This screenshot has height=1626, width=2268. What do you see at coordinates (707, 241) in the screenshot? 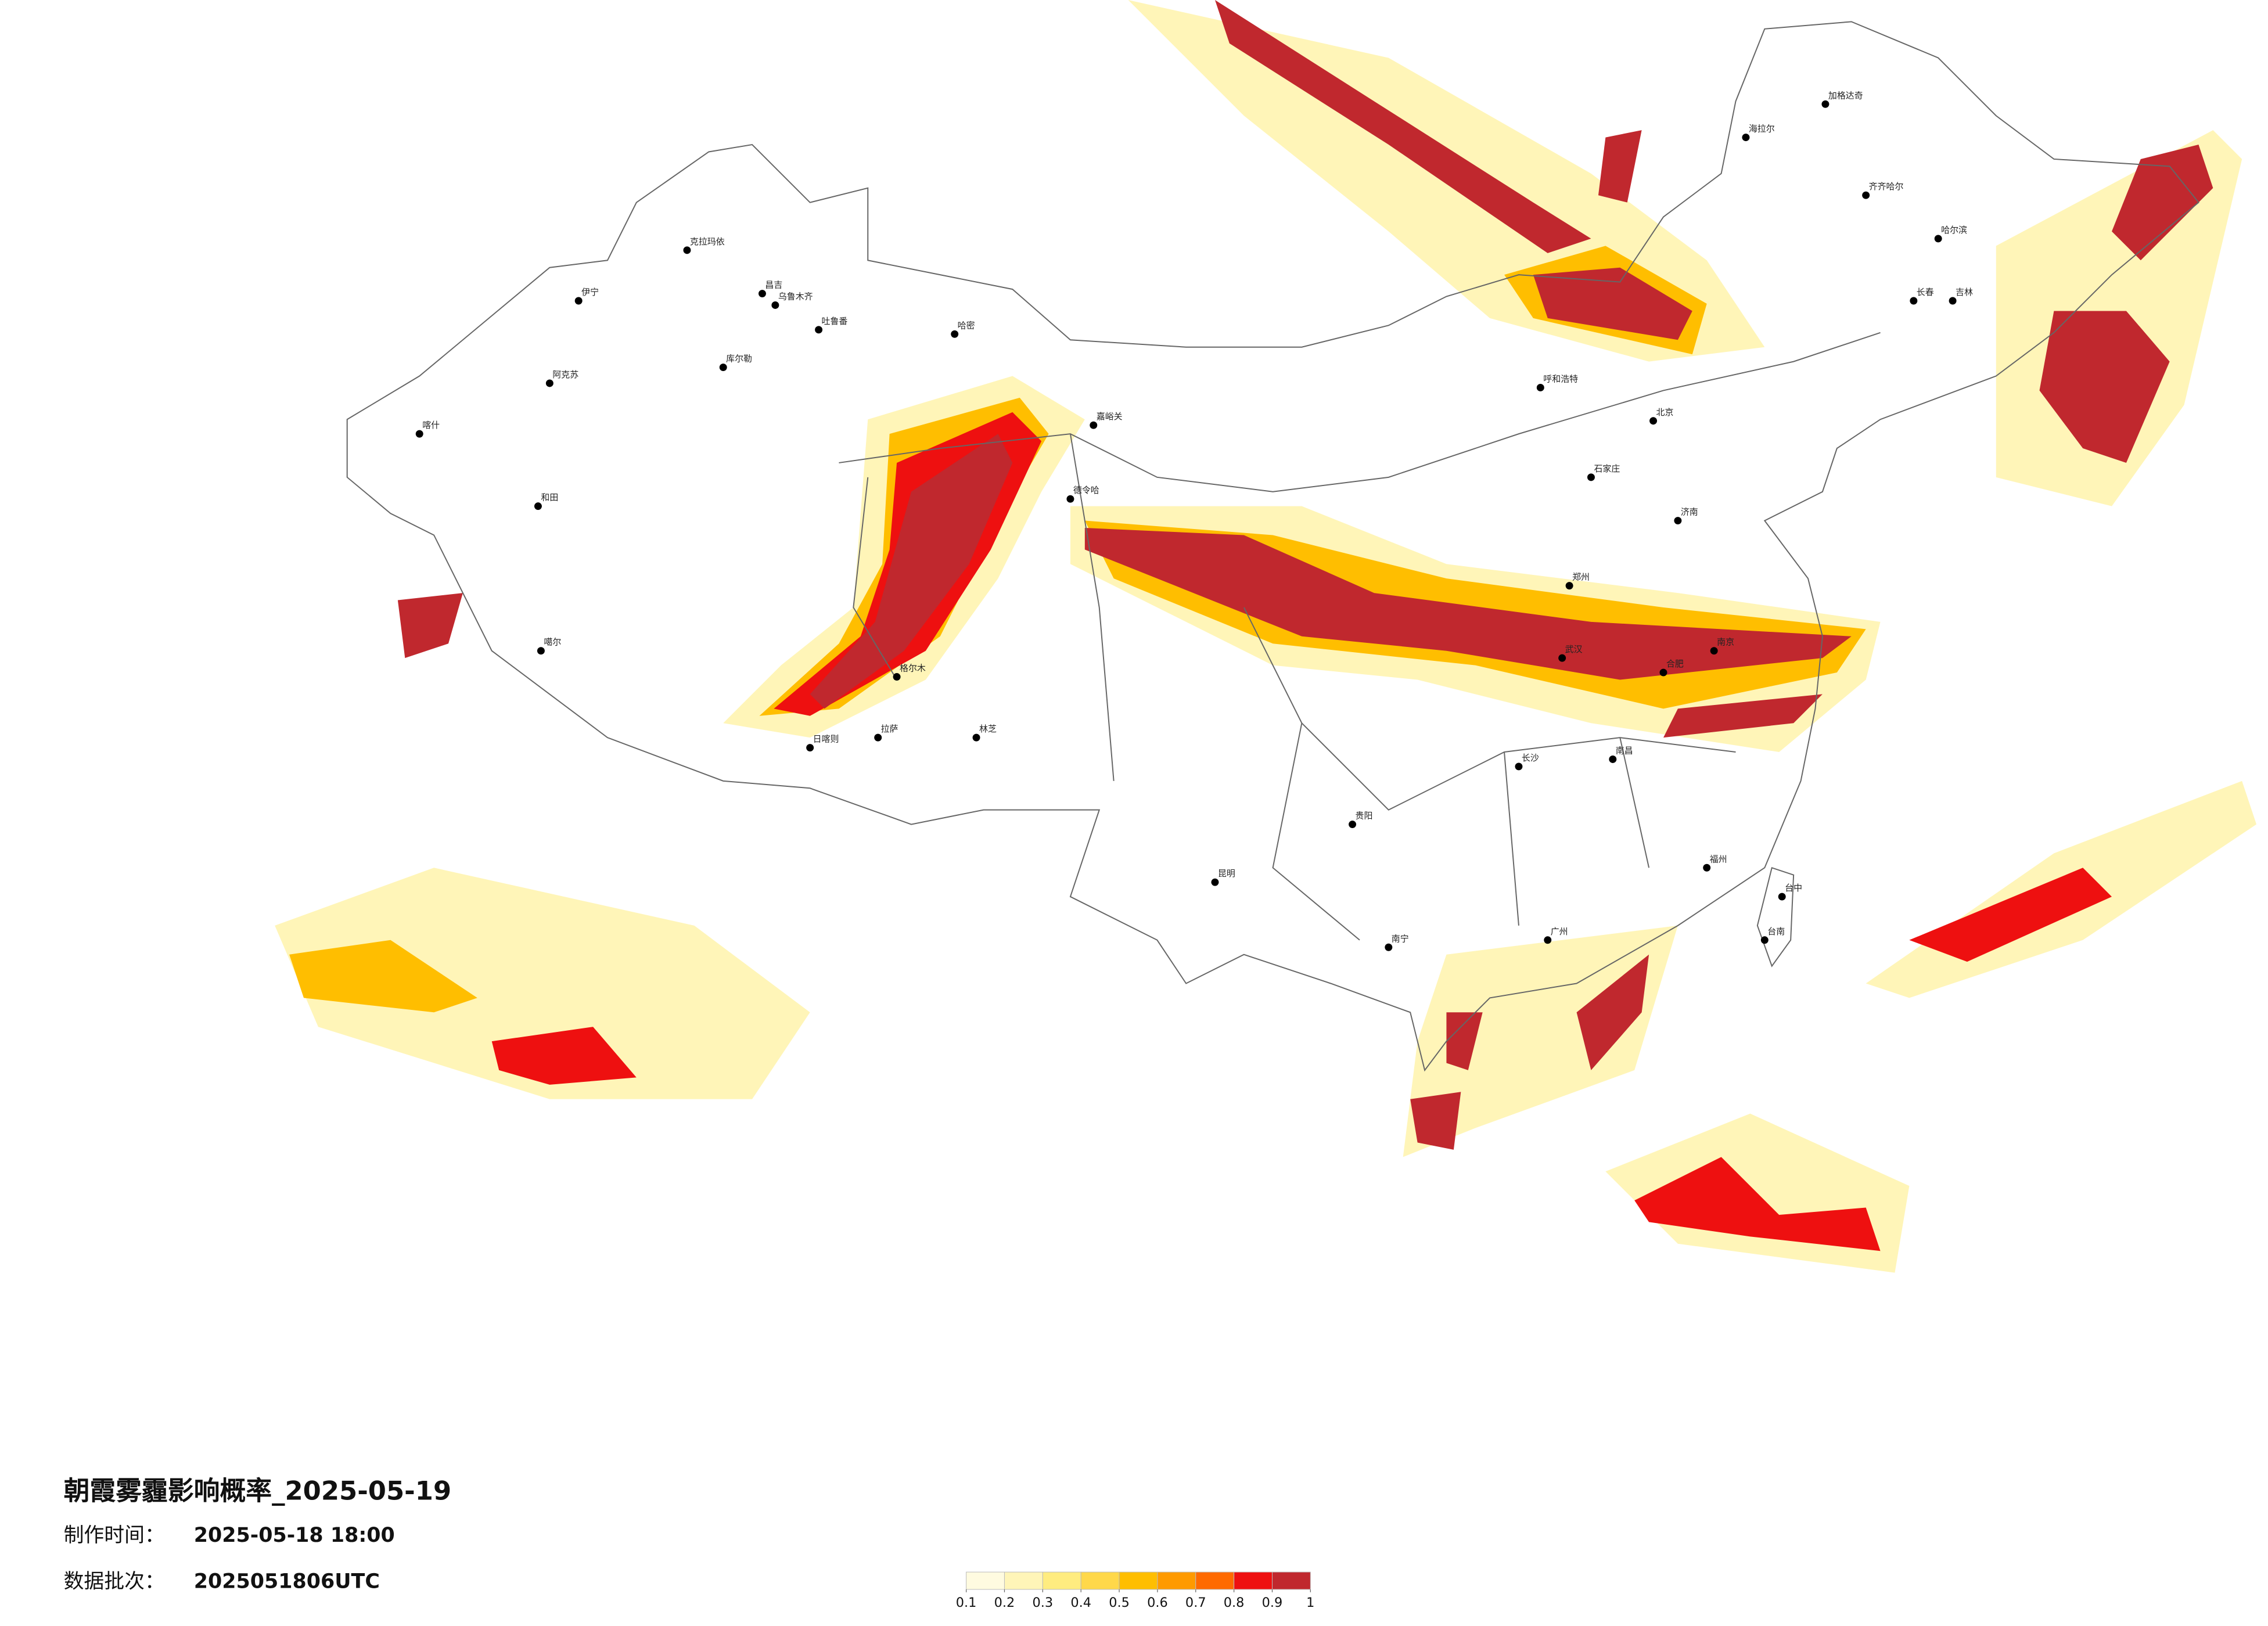
I see `city-label: 克拉玛依` at bounding box center [707, 241].